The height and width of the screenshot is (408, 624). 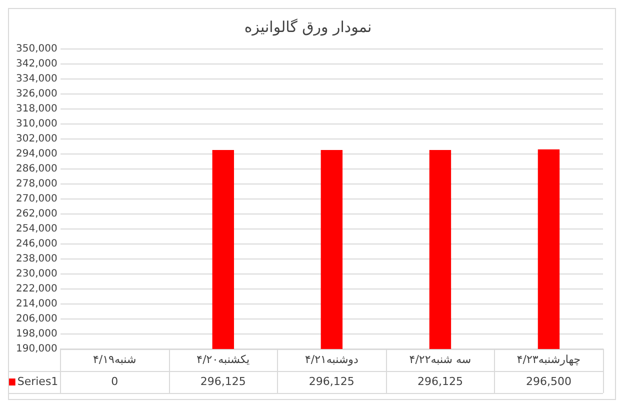 I want to click on y-tick-label: 342,000, so click(x=37, y=64).